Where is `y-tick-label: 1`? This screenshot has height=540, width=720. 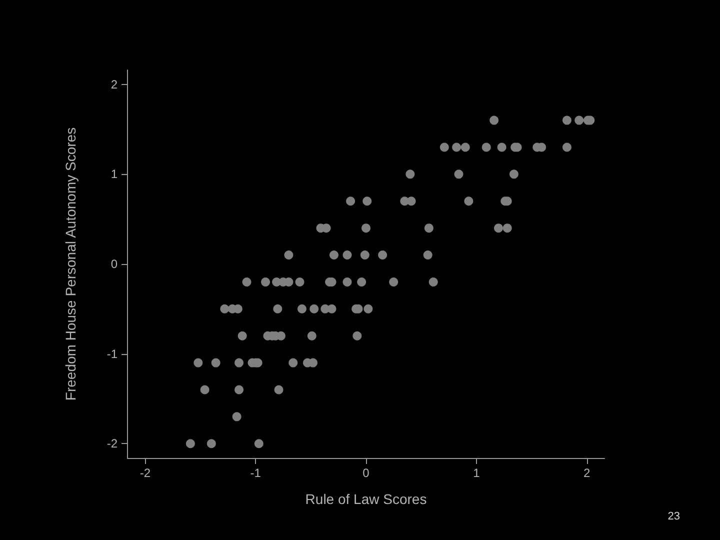
y-tick-label: 1 is located at coordinates (114, 174).